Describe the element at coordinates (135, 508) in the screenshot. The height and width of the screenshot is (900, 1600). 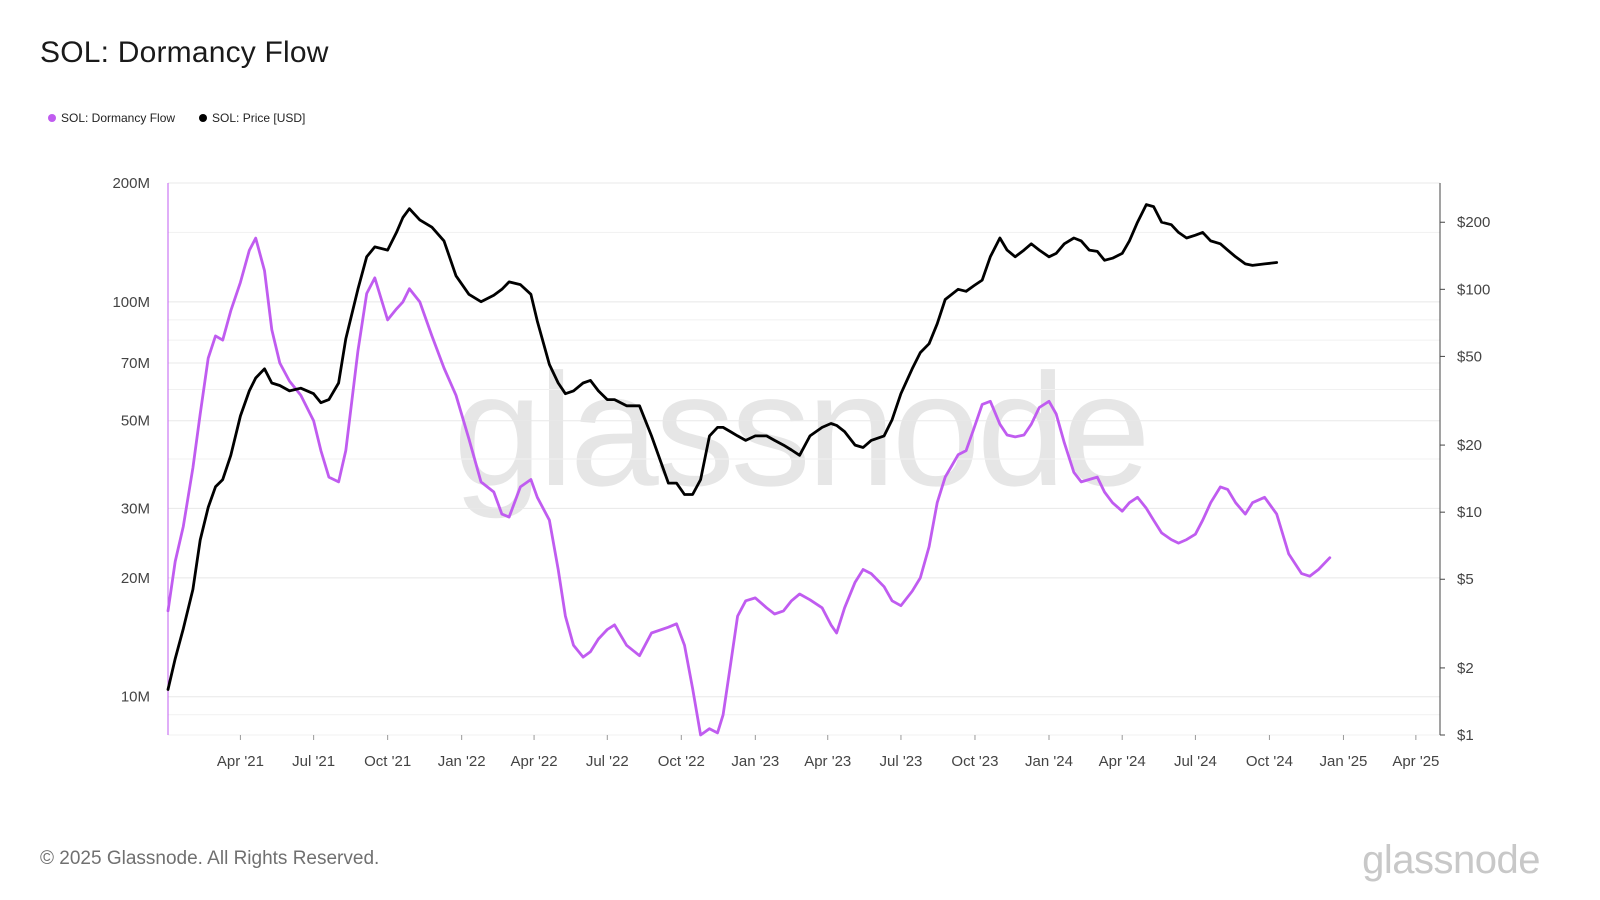
I see `left-tick-label: 30M` at that location.